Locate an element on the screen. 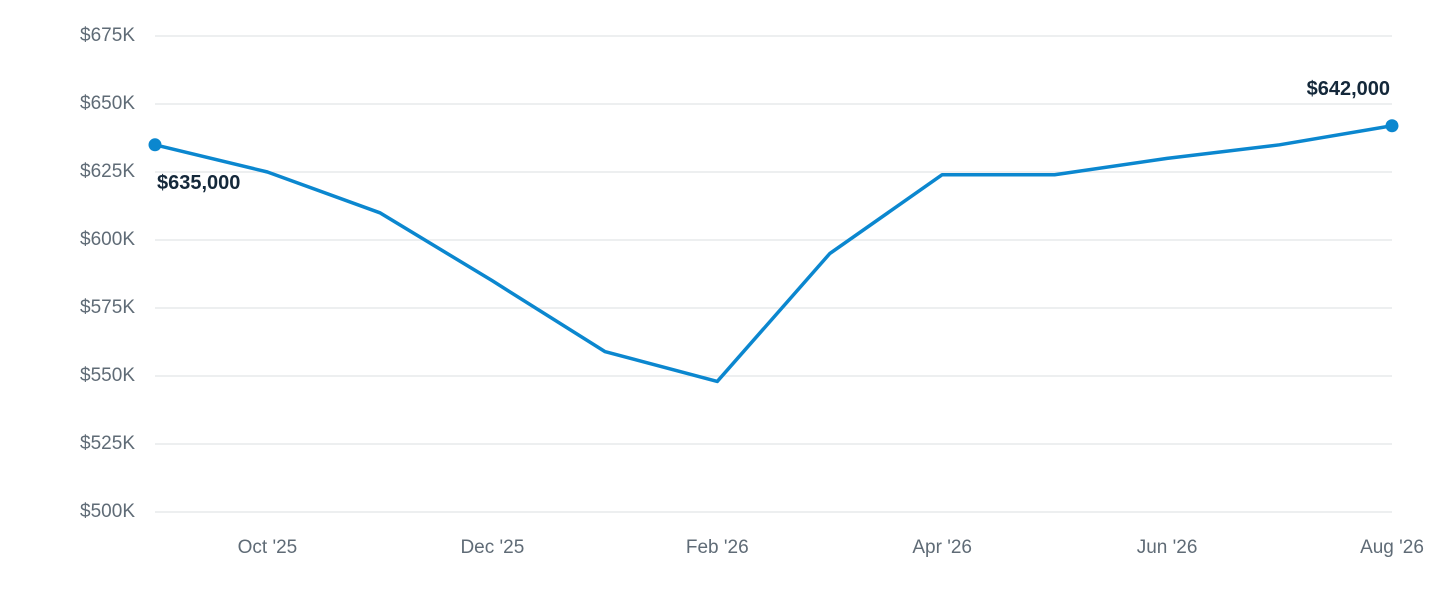 The width and height of the screenshot is (1440, 600). y-tick-label: $625K is located at coordinates (107, 171).